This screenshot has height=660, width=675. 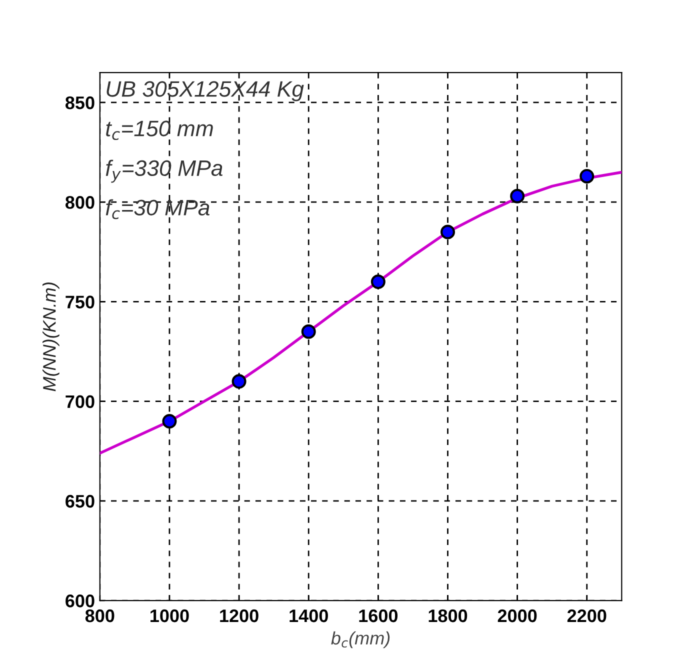 What do you see at coordinates (378, 615) in the screenshot?
I see `x-tick-label: 1600` at bounding box center [378, 615].